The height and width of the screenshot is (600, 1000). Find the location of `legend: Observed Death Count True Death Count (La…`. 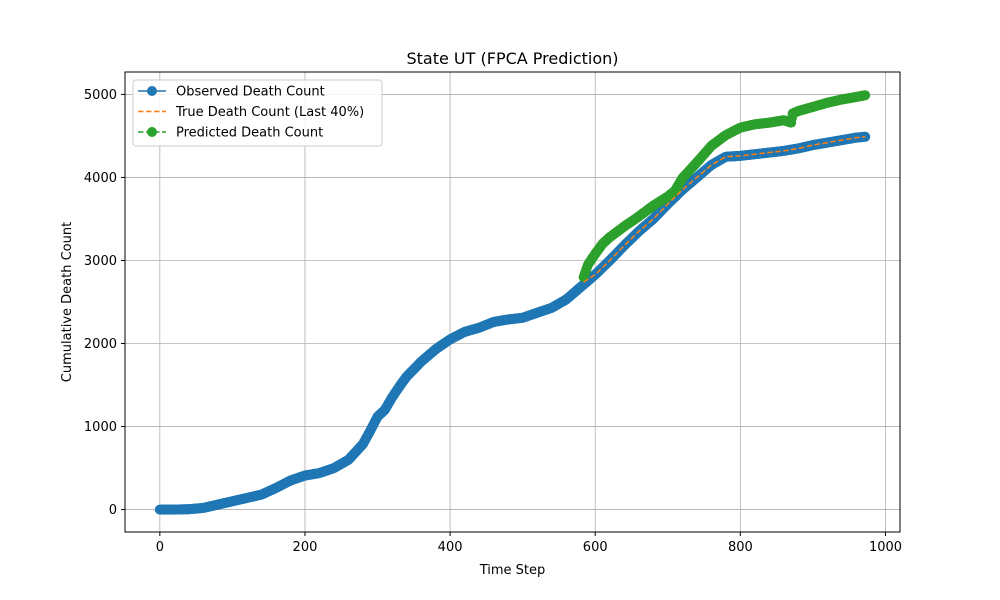

legend: Observed Death Count True Death Count (La… is located at coordinates (257, 113).